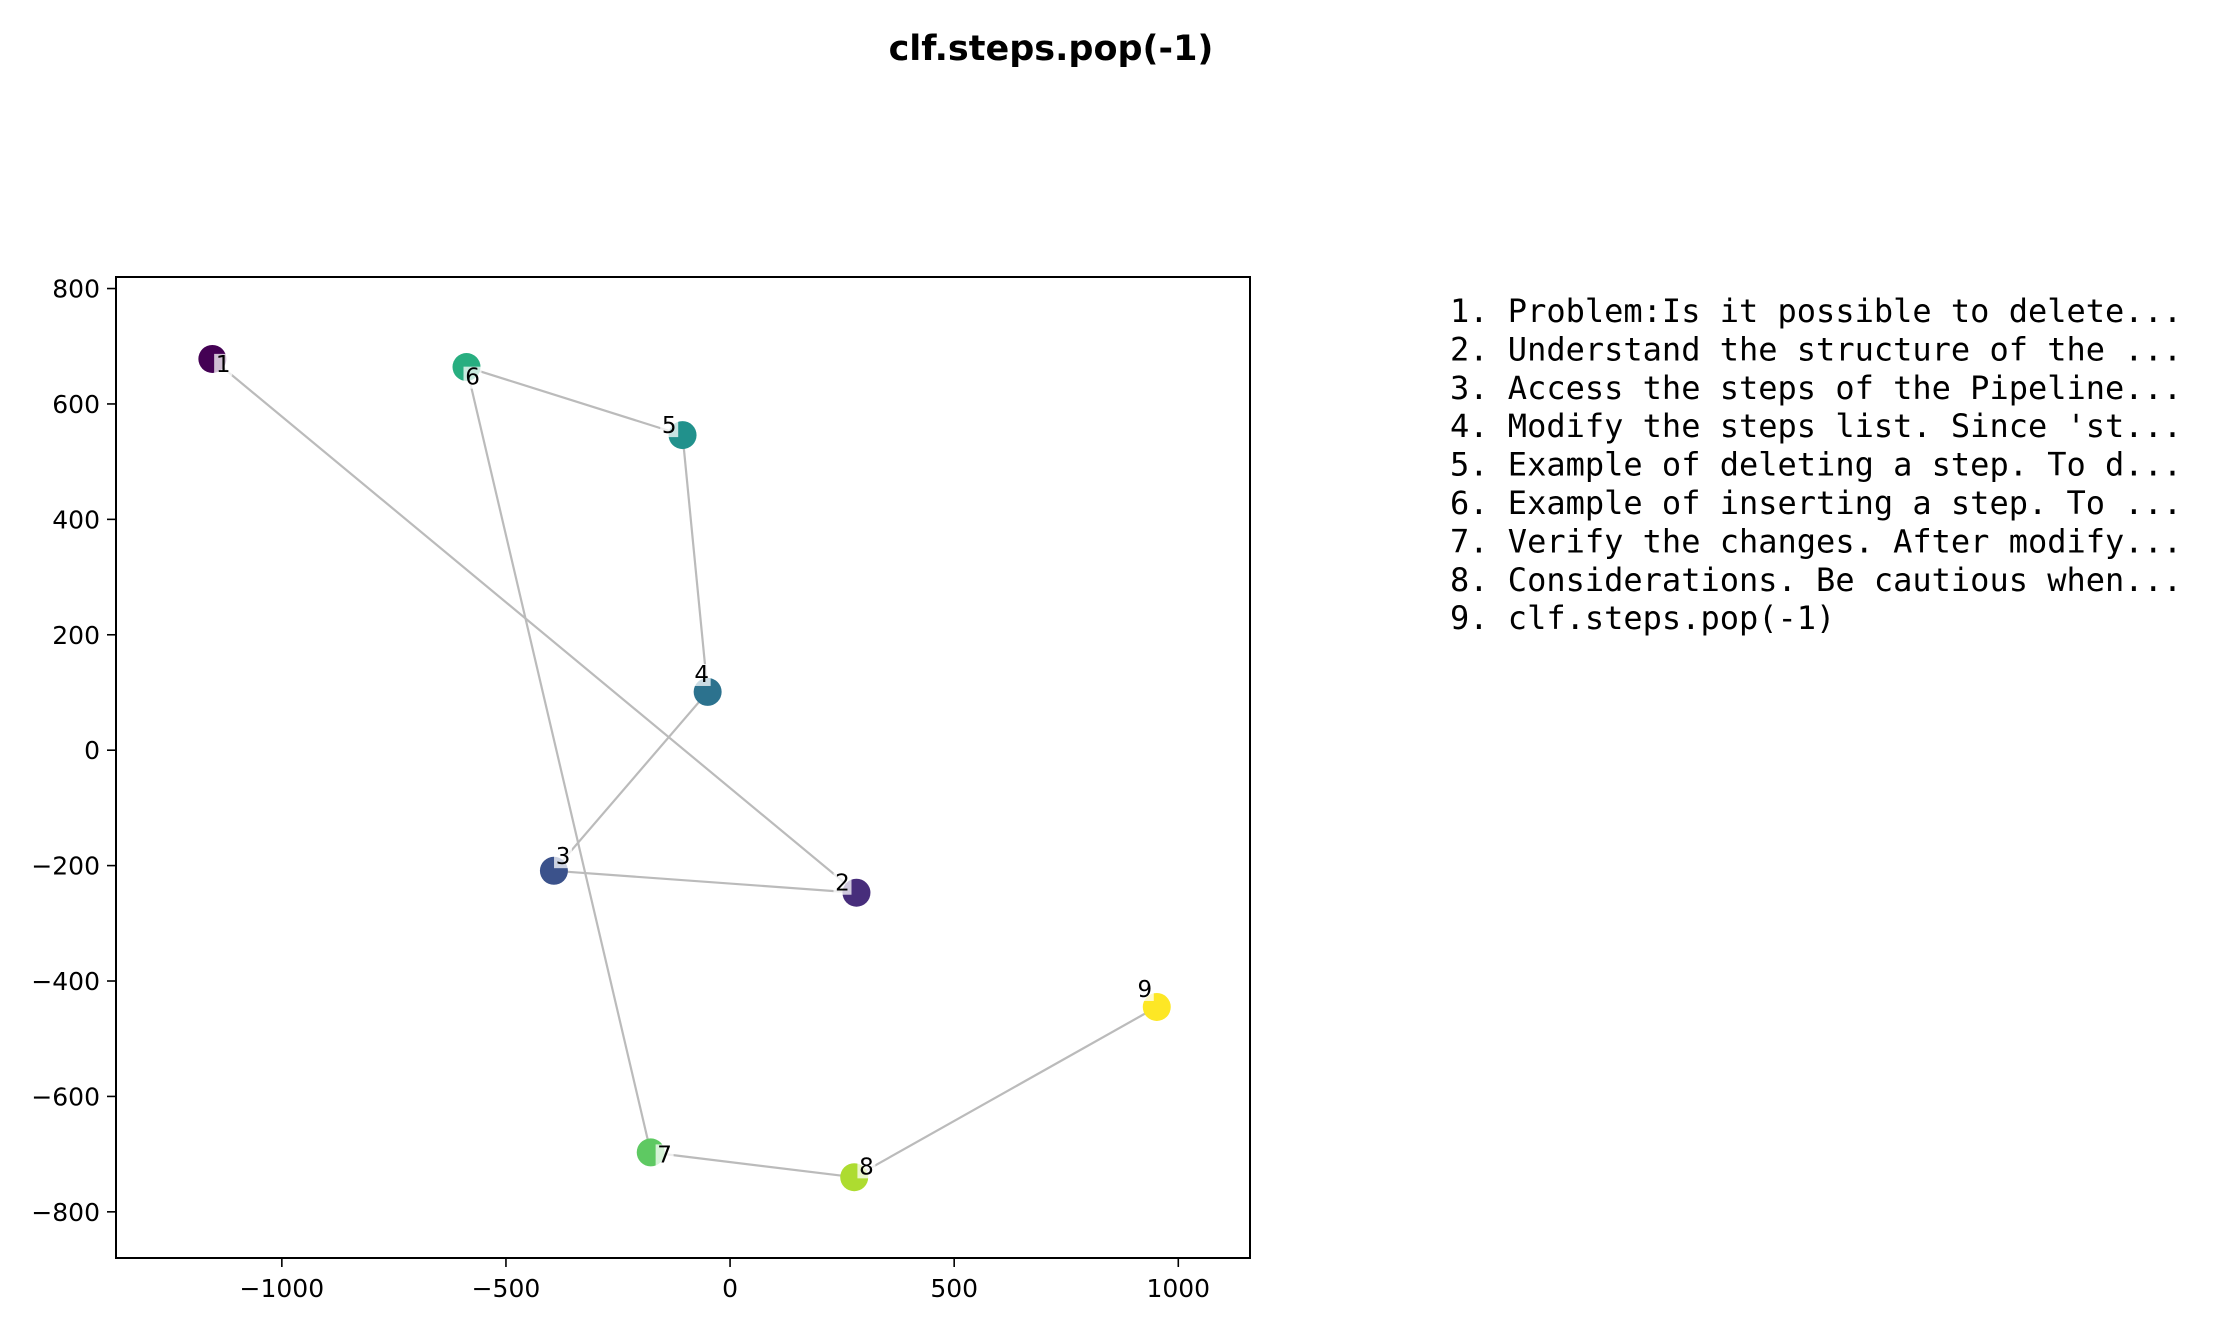  Describe the element at coordinates (954, 1288) in the screenshot. I see `x-tick-label: 500` at that location.